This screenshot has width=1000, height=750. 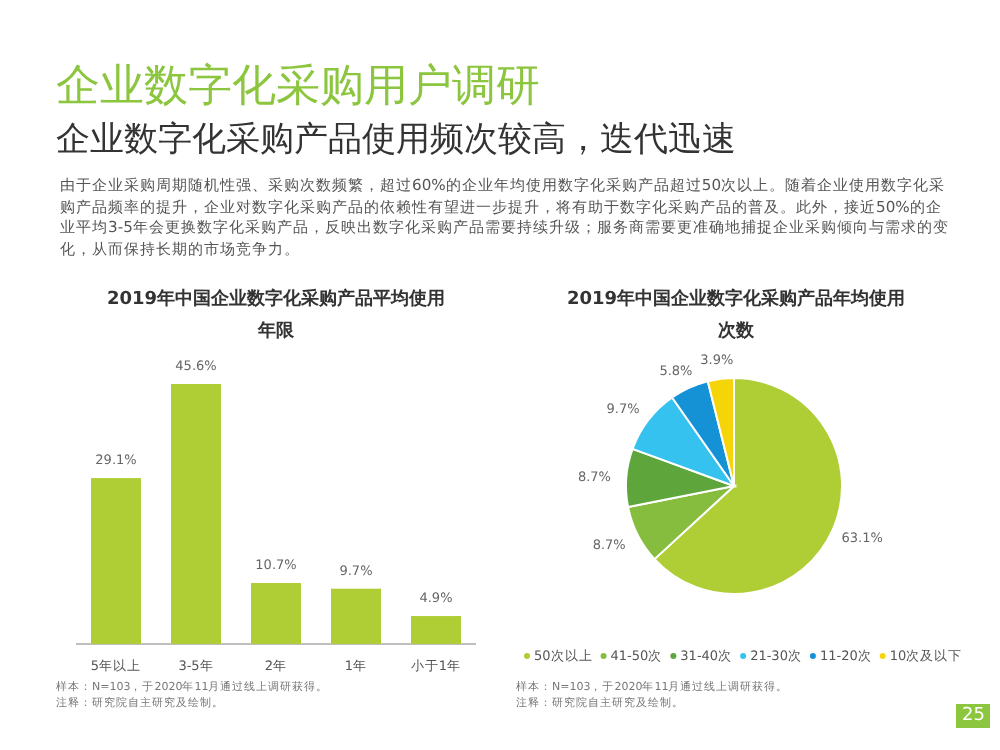 What do you see at coordinates (736, 316) in the screenshot?
I see `chart-title: 2019年中国企业数字化采购产品年均使用次数` at bounding box center [736, 316].